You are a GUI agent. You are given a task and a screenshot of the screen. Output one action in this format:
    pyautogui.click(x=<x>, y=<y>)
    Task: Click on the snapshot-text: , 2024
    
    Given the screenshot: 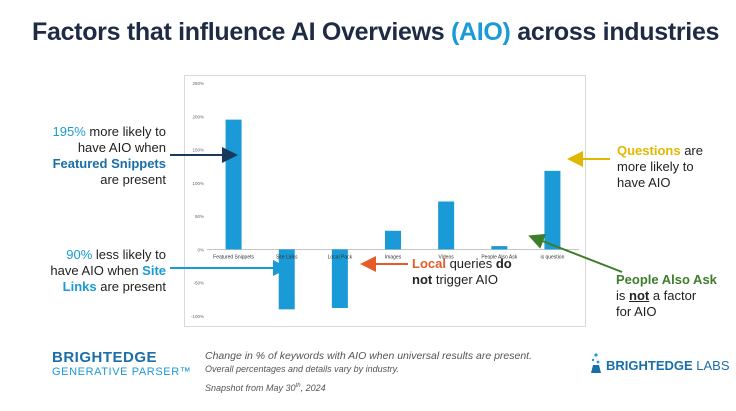 What is the action you would take?
    pyautogui.click(x=313, y=388)
    